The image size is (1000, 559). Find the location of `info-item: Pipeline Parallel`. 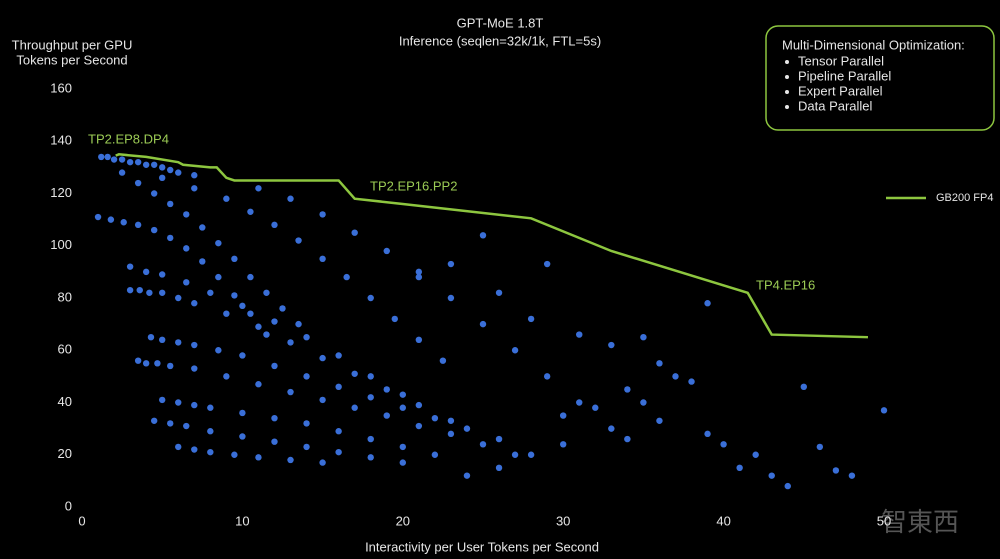

info-item: Pipeline Parallel is located at coordinates (844, 75).